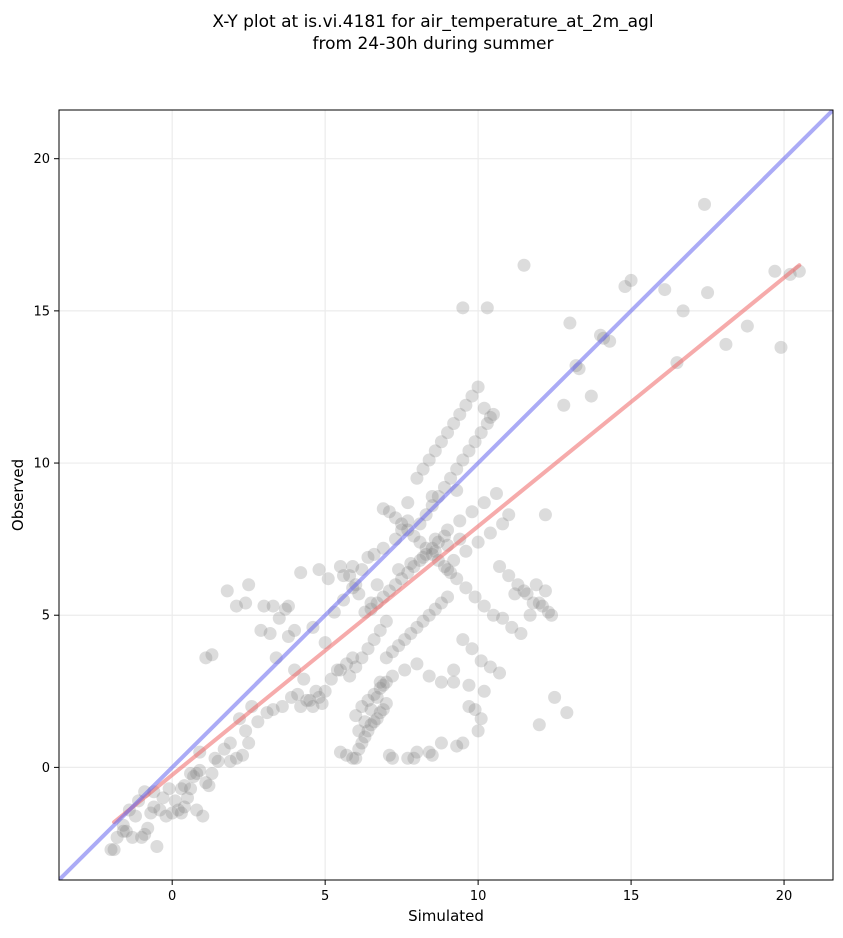 Image resolution: width=843 pixels, height=938 pixels. I want to click on y-tick-label: 5, so click(46, 616).